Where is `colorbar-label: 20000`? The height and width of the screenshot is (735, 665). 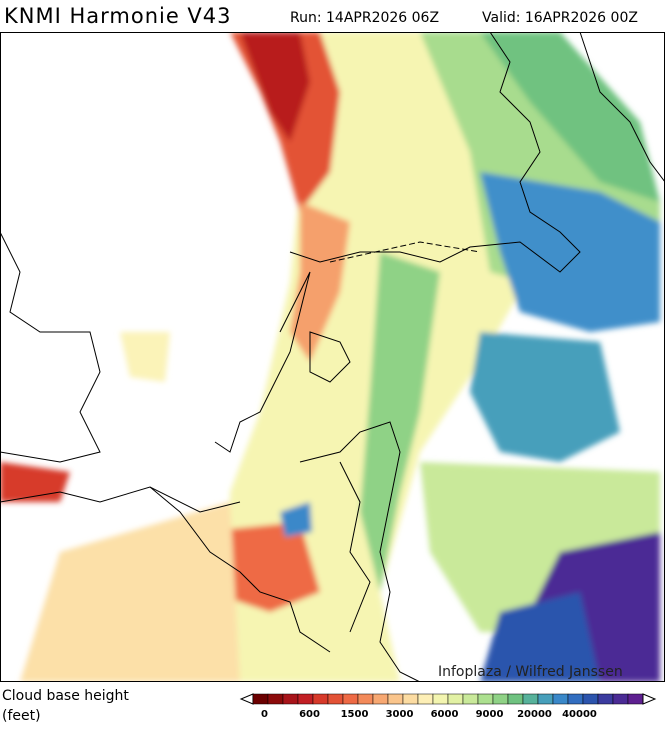
colorbar-label: 20000 is located at coordinates (534, 714).